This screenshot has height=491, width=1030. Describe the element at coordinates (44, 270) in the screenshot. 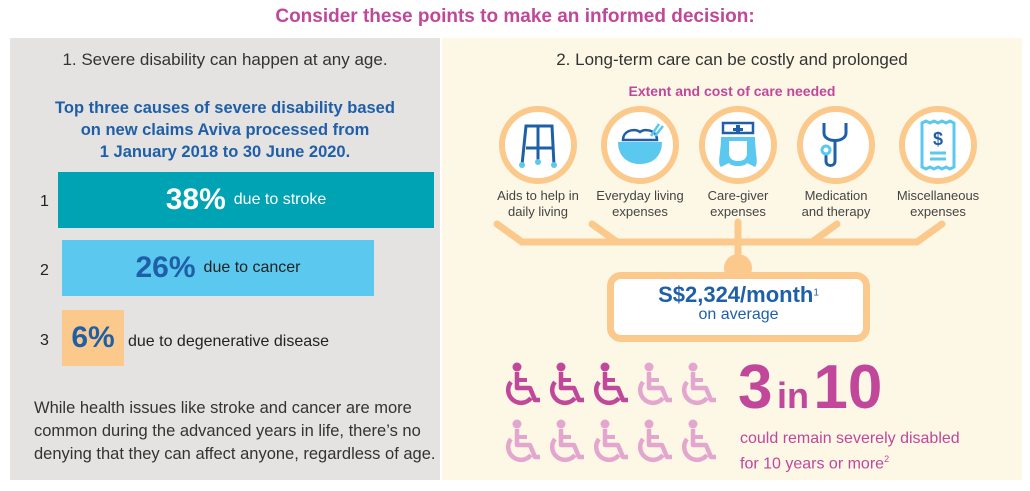

I see `rank-2: 2` at that location.